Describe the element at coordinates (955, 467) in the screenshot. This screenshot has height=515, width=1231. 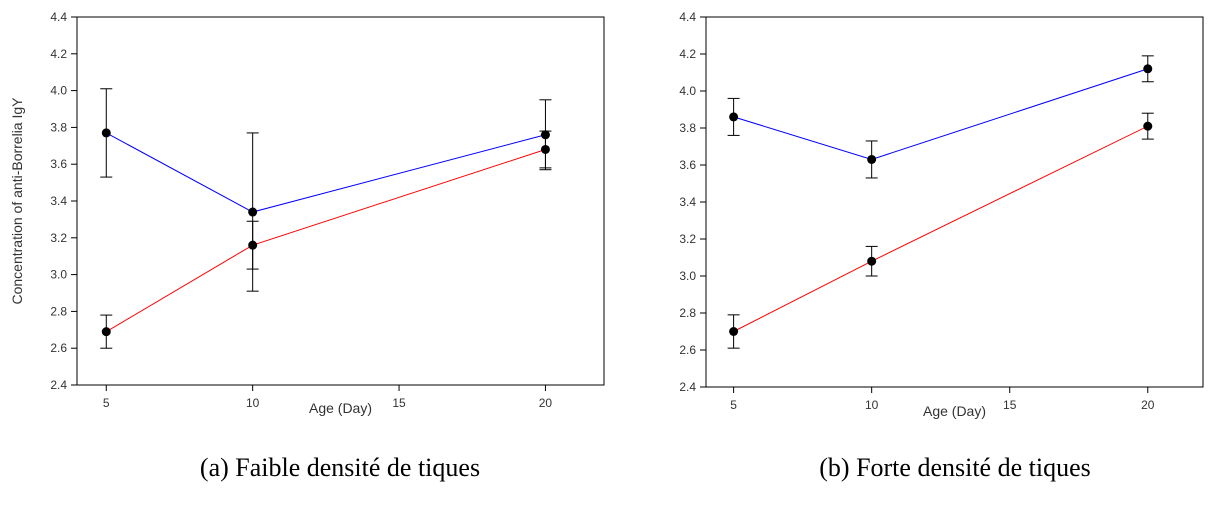
I see `figure-caption: (b) Forte densité de tiques` at that location.